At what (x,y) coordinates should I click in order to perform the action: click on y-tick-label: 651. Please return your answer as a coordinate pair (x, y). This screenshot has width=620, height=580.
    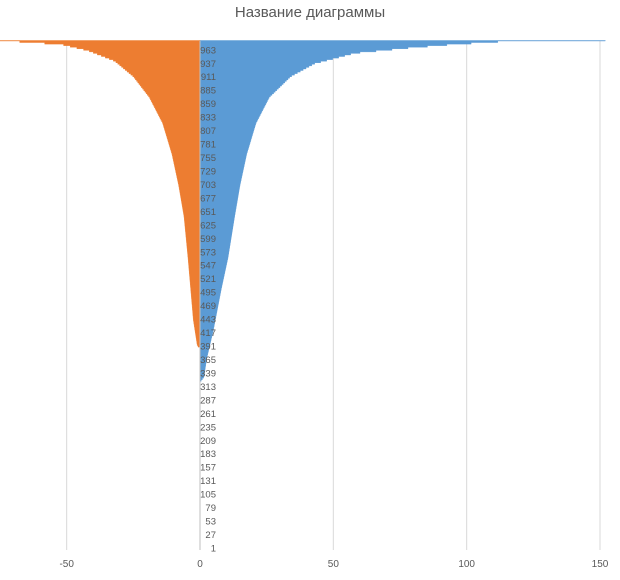
    Looking at the image, I should click on (208, 212).